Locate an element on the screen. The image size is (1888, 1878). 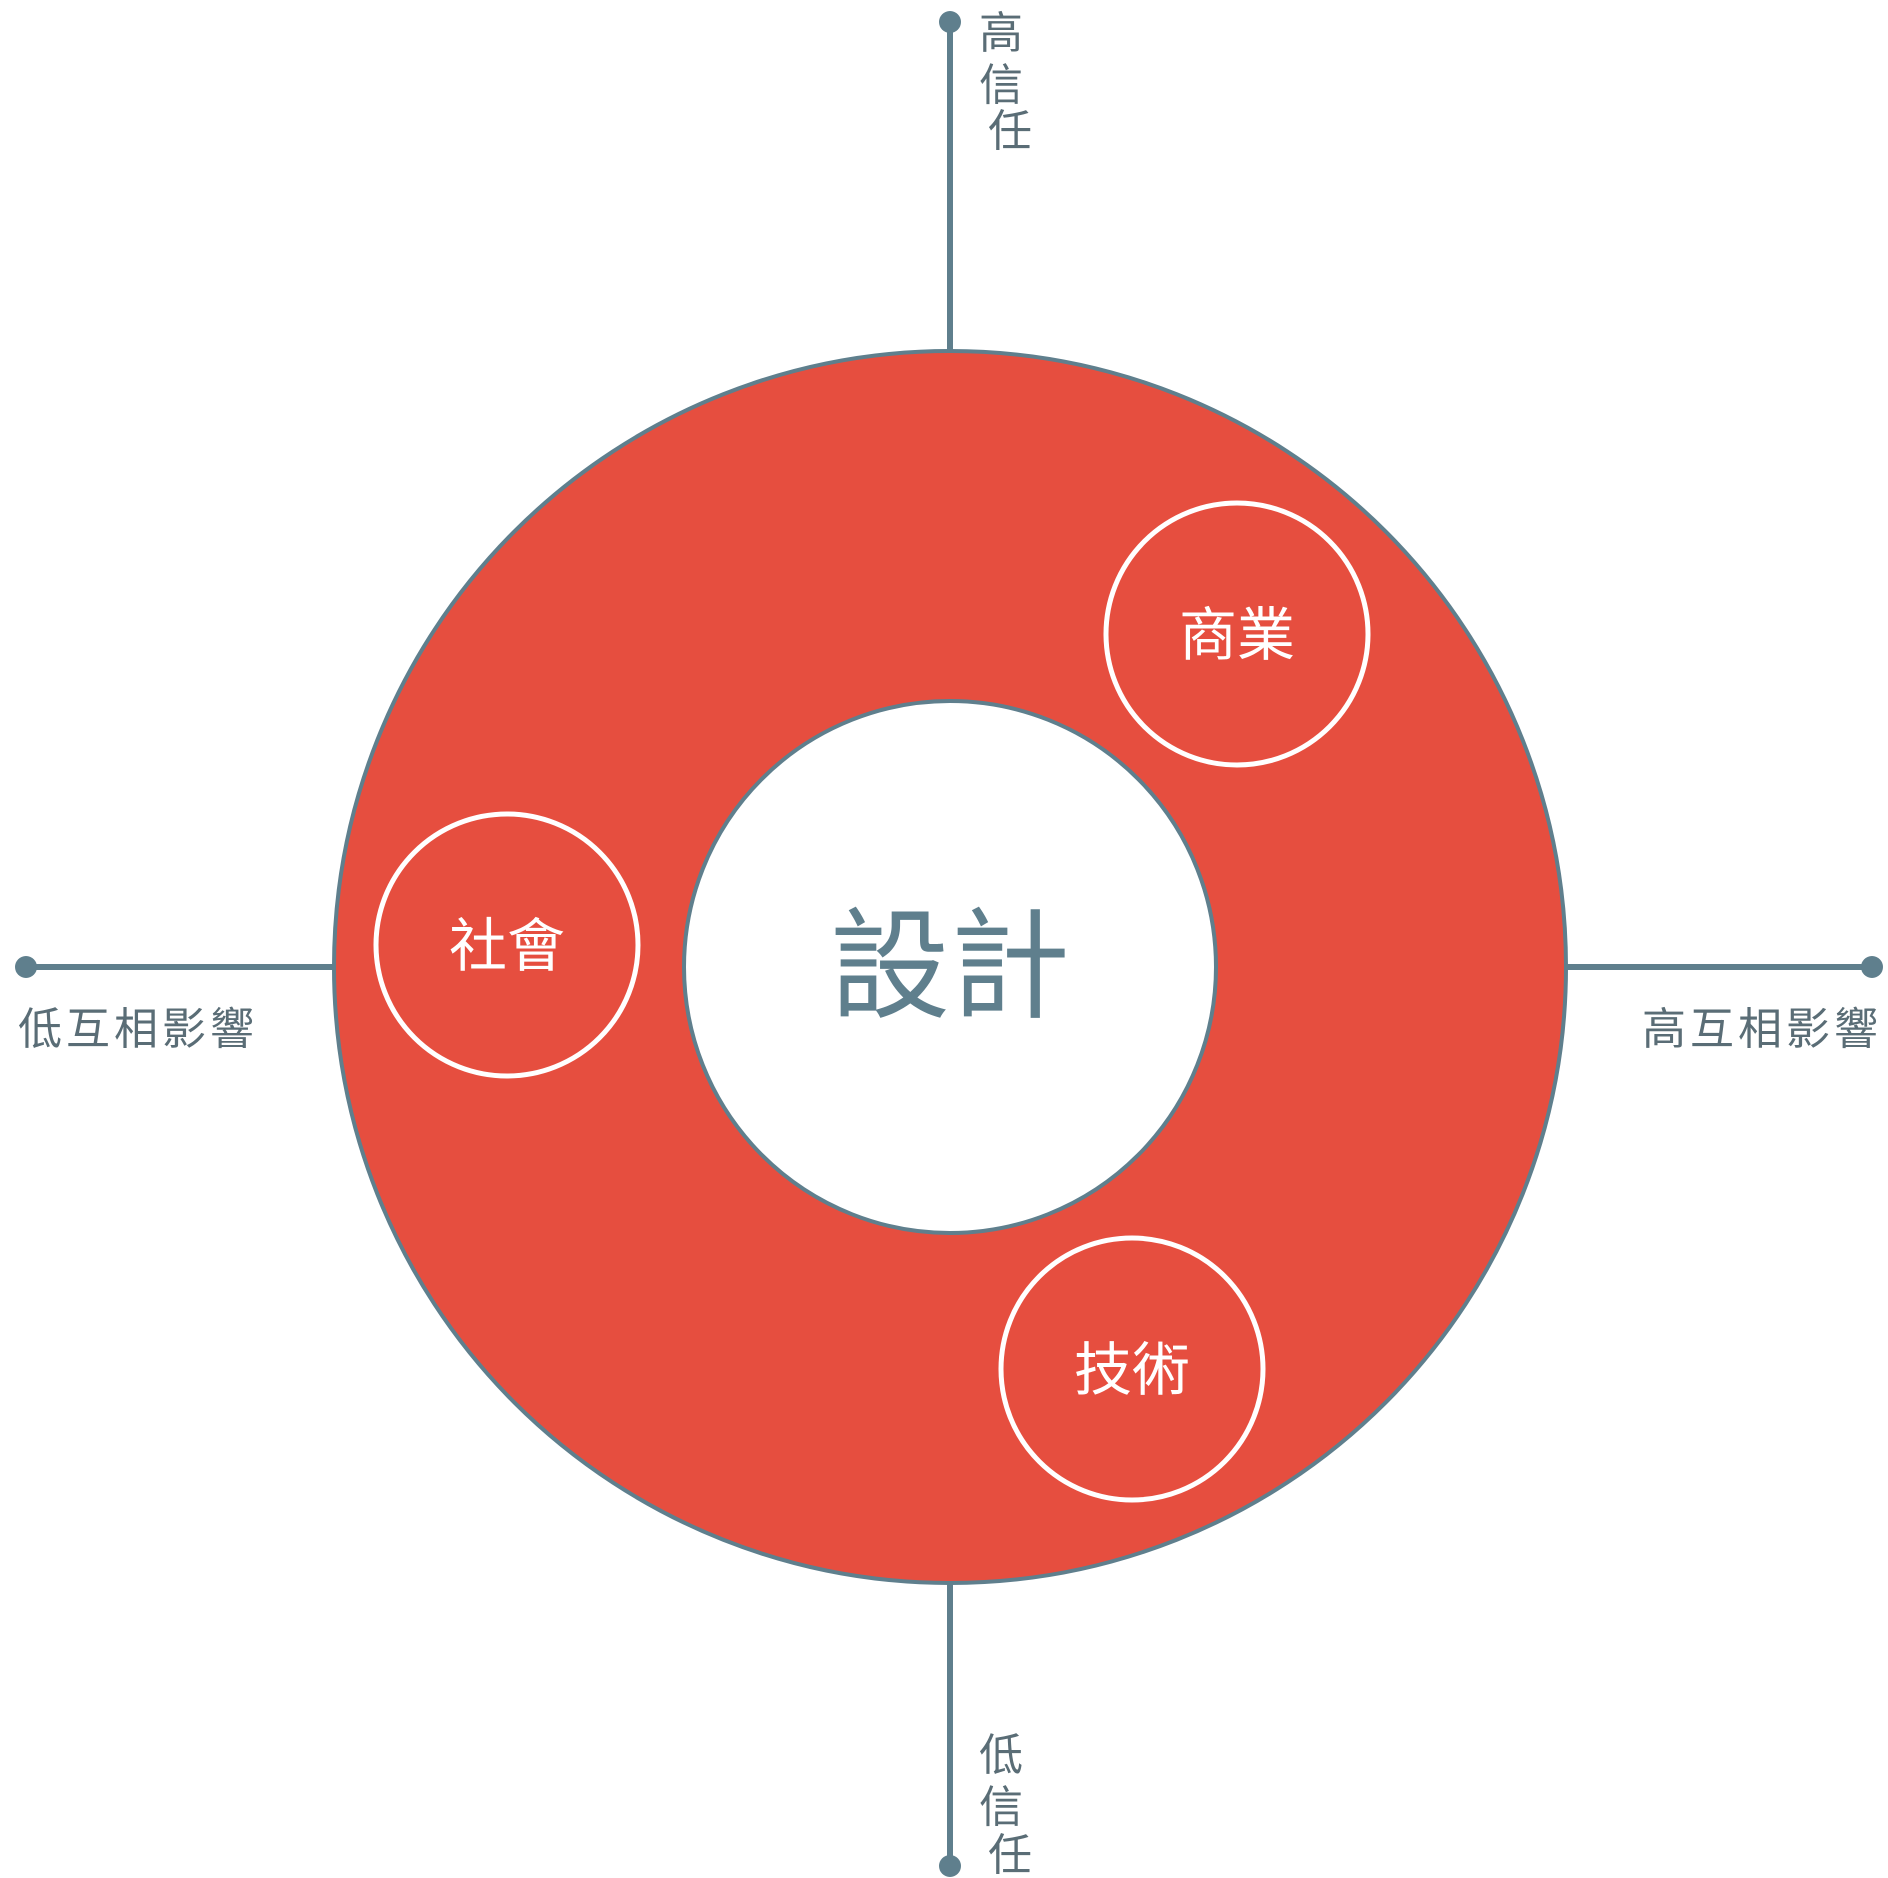
node-business-circle is located at coordinates (1237, 634).